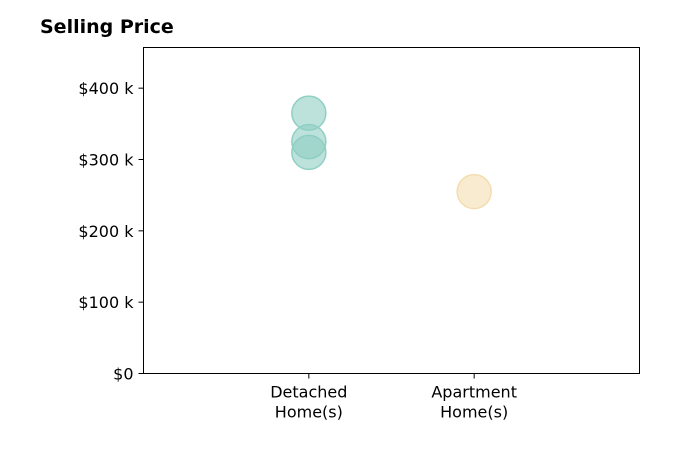 This screenshot has width=679, height=462. Describe the element at coordinates (107, 27) in the screenshot. I see `chart-title: Selling Price` at that location.